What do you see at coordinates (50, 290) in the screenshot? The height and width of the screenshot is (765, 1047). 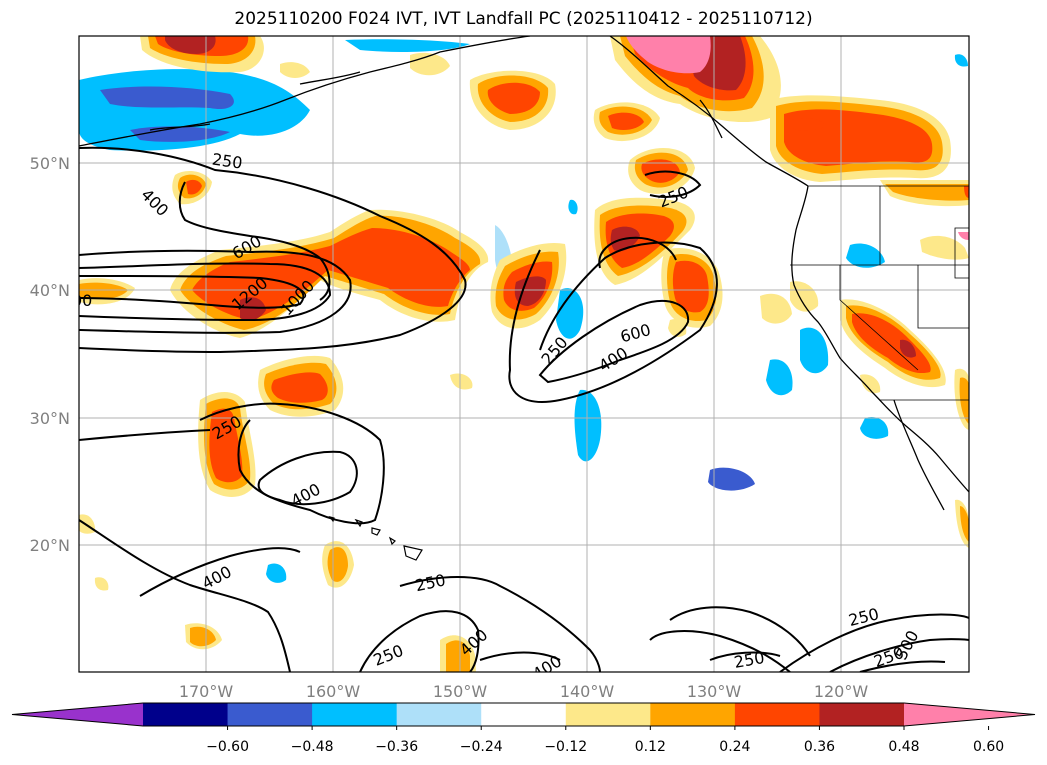 I see `lat-label: 40°N` at bounding box center [50, 290].